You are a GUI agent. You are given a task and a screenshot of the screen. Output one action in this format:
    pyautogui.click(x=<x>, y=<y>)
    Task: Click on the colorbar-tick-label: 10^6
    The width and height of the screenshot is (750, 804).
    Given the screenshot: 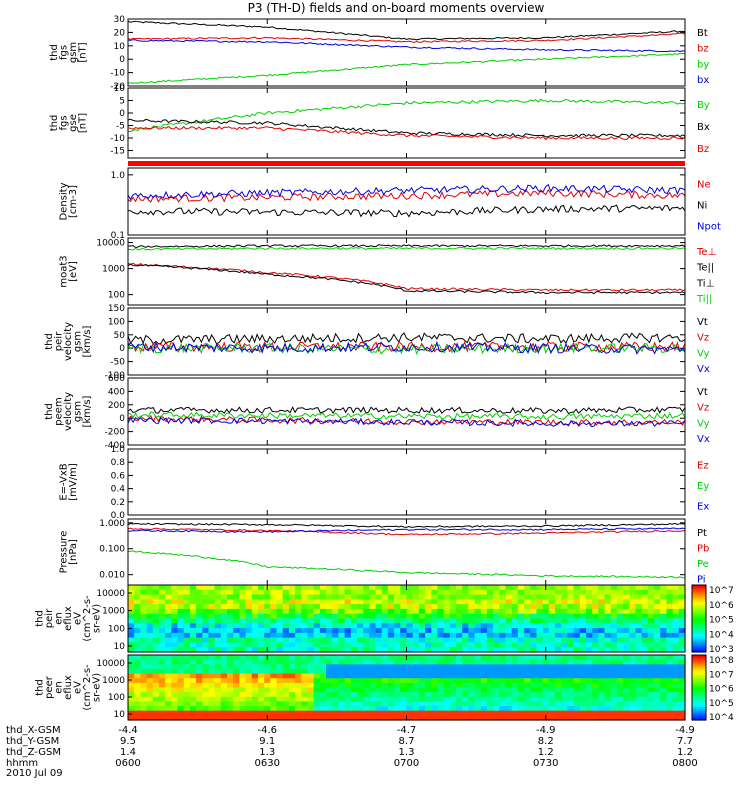 What is the action you would take?
    pyautogui.click(x=721, y=690)
    